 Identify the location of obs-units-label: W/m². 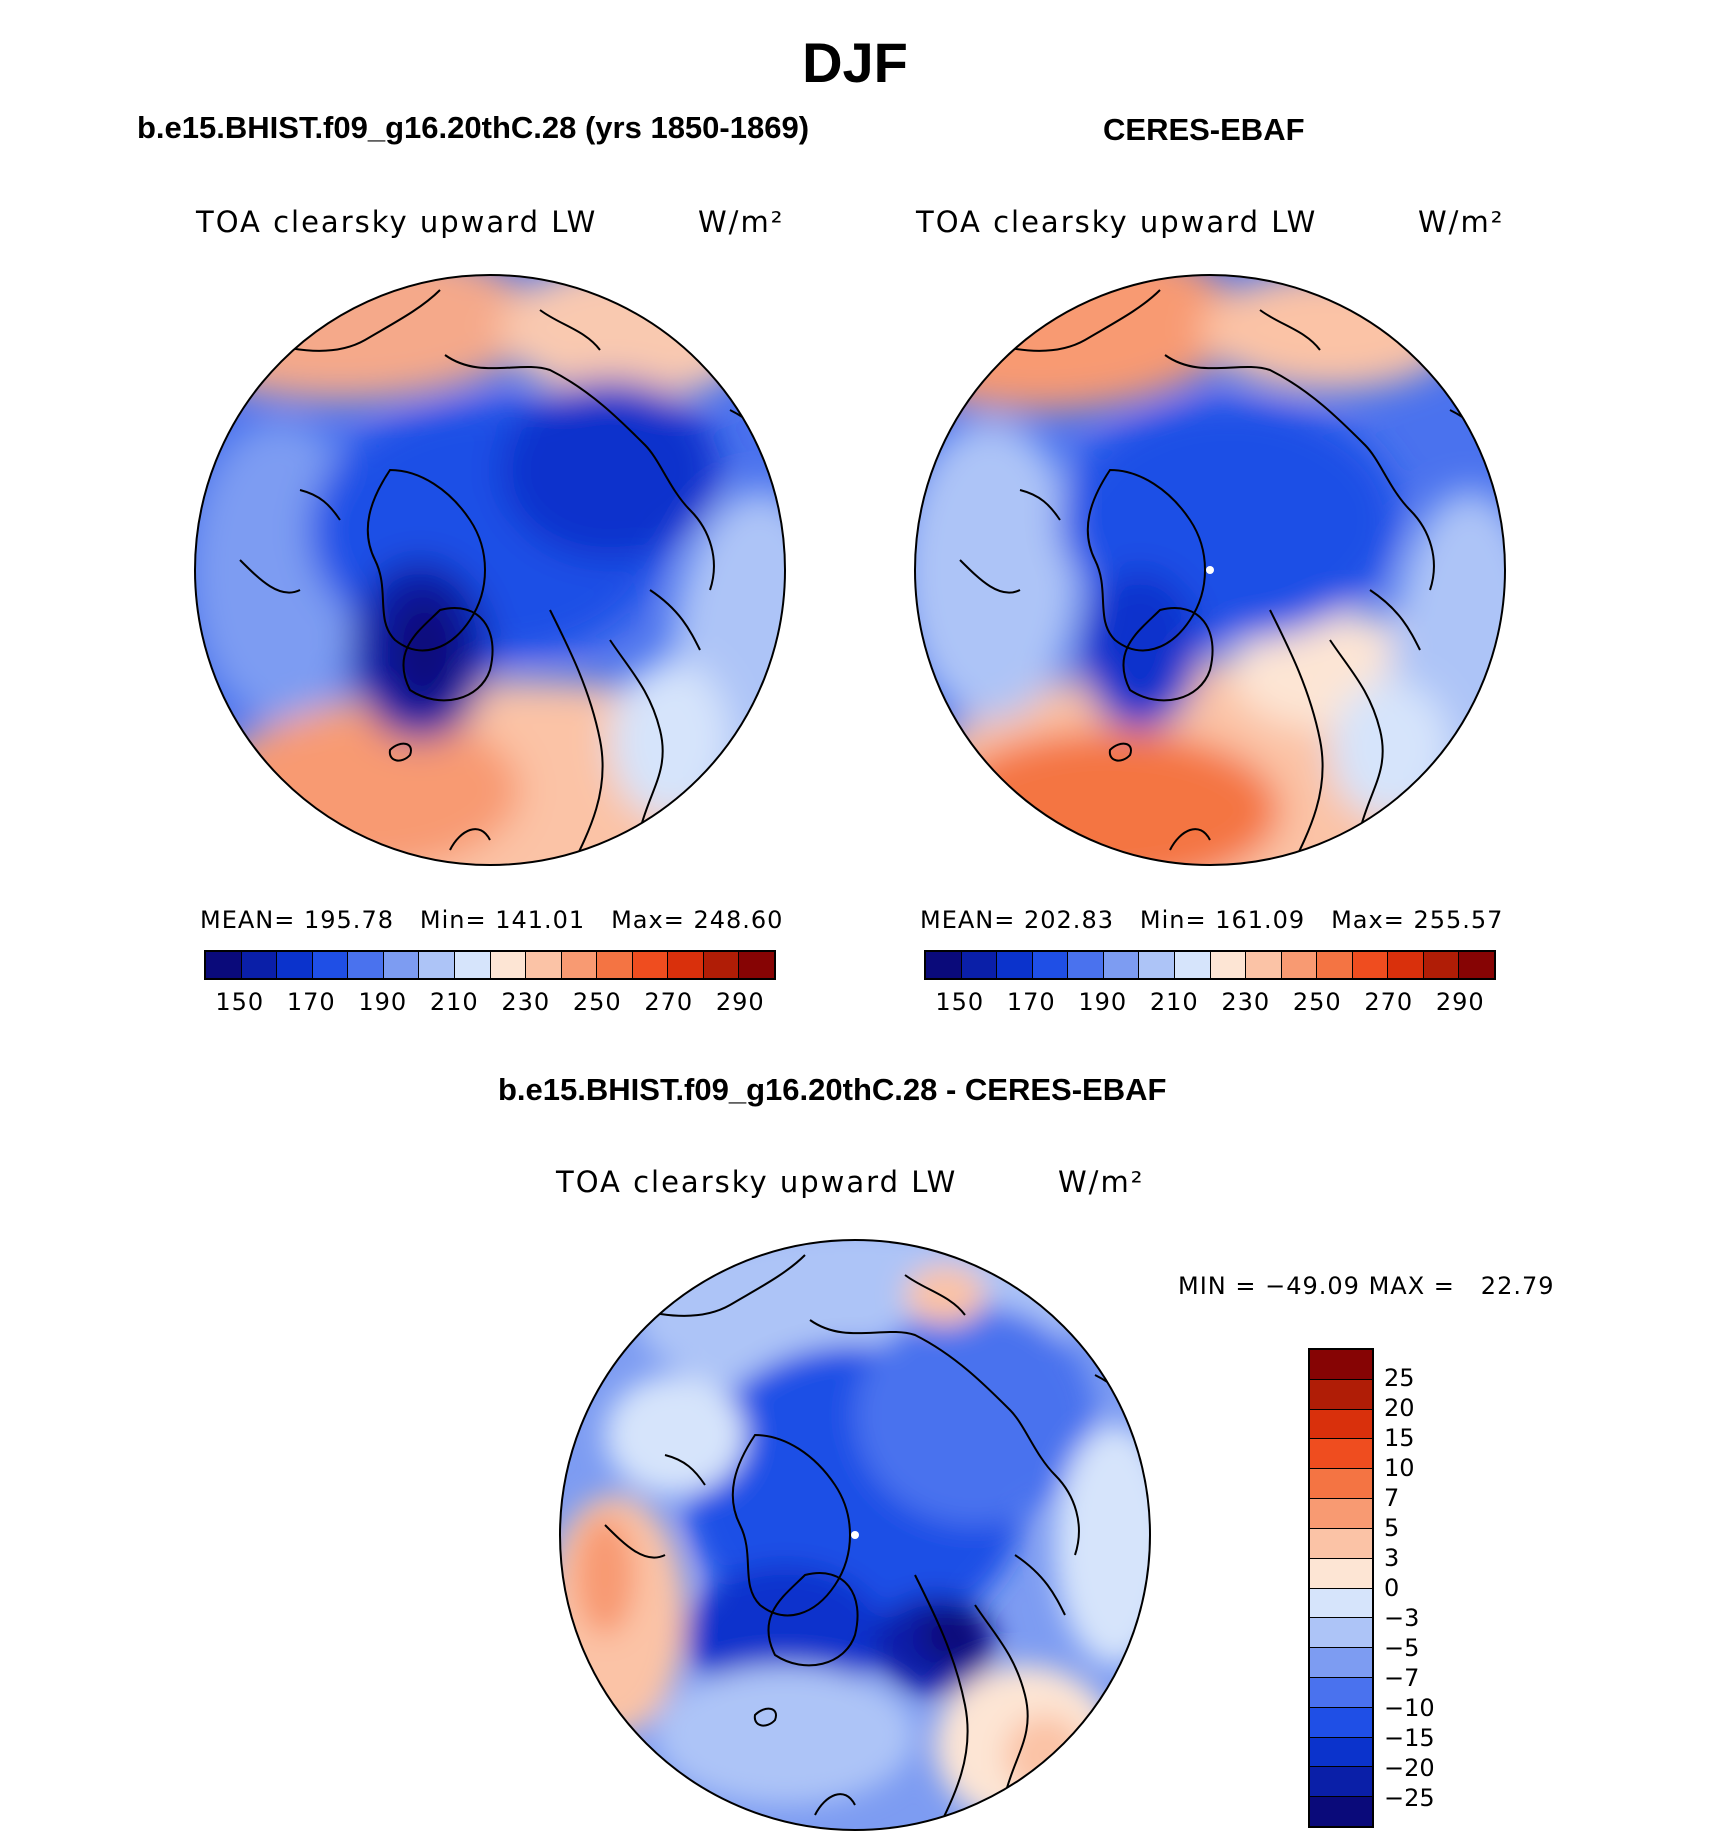
(1461, 222).